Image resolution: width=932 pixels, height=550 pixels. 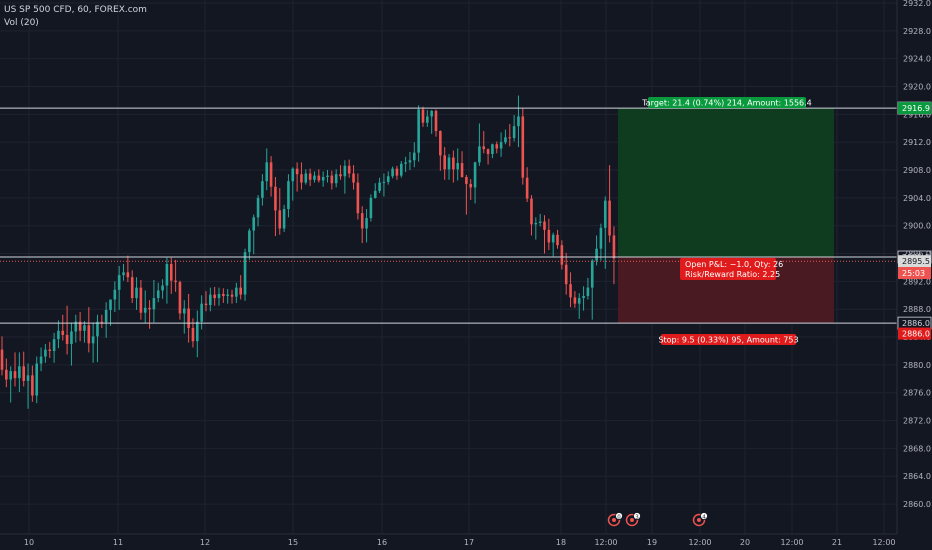 I want to click on time-tick-label: 15, so click(x=293, y=542).